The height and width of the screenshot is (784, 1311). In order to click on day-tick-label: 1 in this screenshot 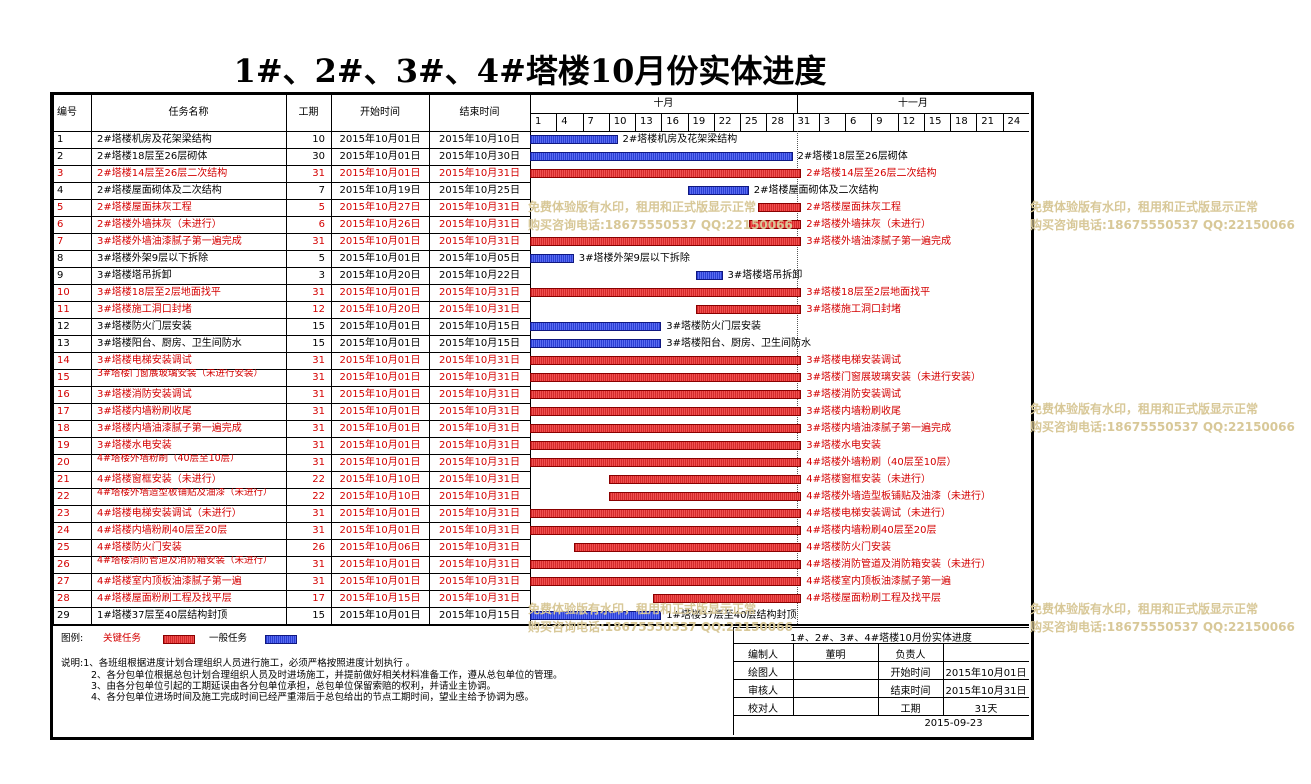, I will do `click(538, 121)`.